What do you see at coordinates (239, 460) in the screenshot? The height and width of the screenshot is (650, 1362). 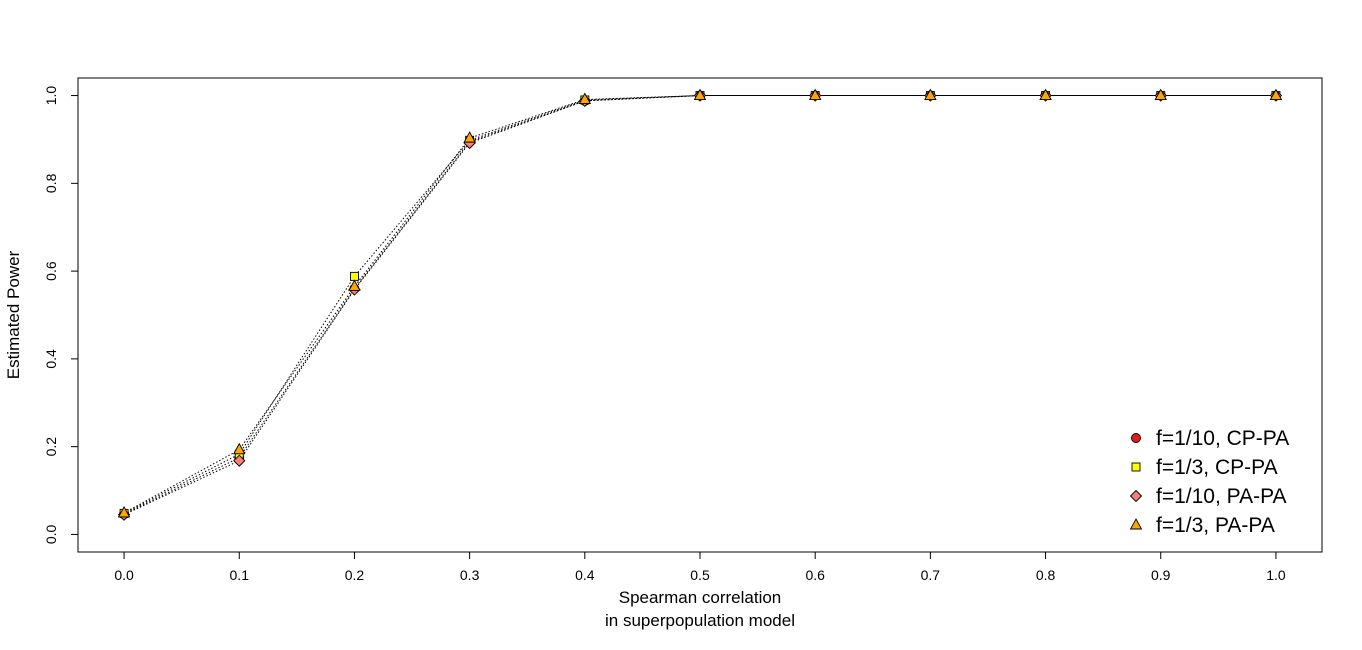 I see `data-point-diamond` at bounding box center [239, 460].